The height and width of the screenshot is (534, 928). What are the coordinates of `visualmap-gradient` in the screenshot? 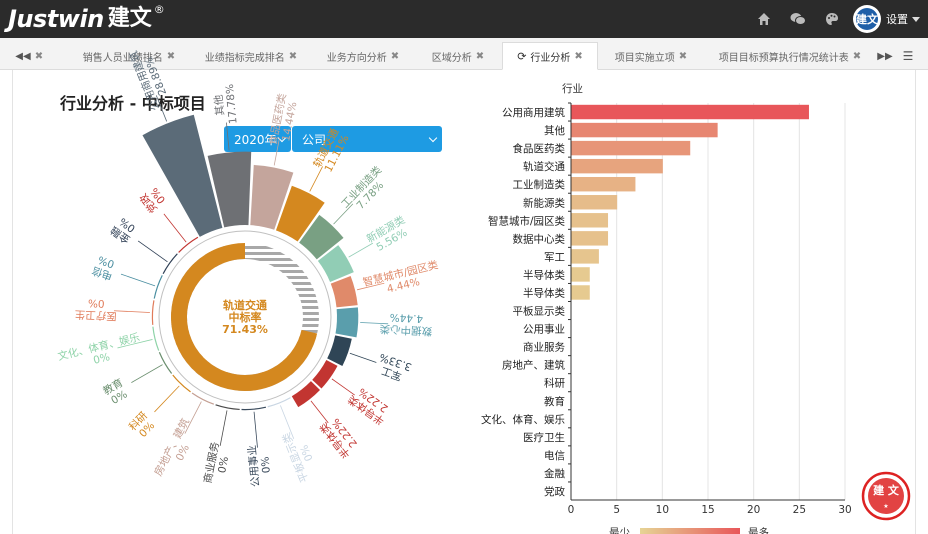 It's located at (690, 531).